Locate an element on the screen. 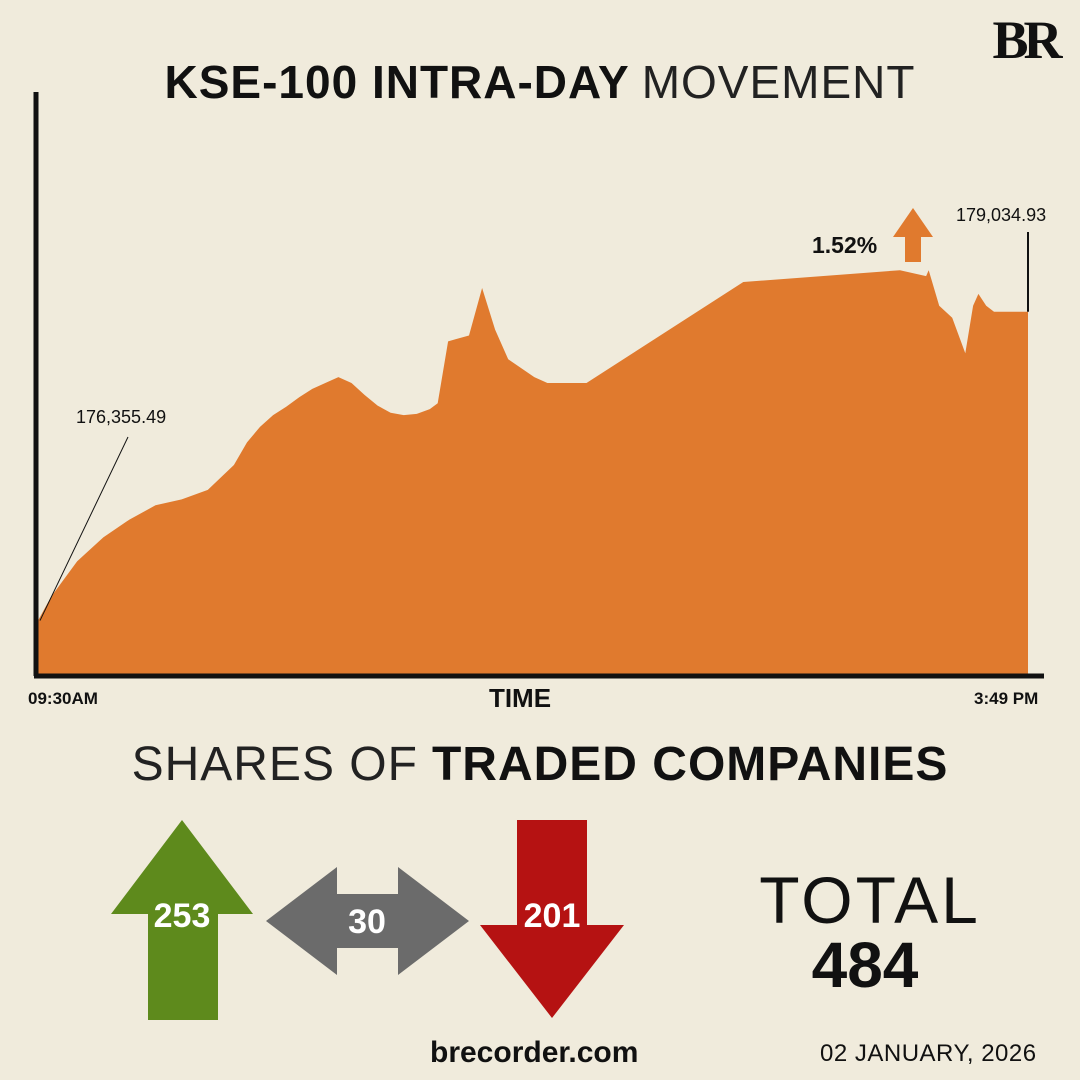 This screenshot has width=1080, height=1080. close-value-label: 179,034.93 is located at coordinates (1001, 215).